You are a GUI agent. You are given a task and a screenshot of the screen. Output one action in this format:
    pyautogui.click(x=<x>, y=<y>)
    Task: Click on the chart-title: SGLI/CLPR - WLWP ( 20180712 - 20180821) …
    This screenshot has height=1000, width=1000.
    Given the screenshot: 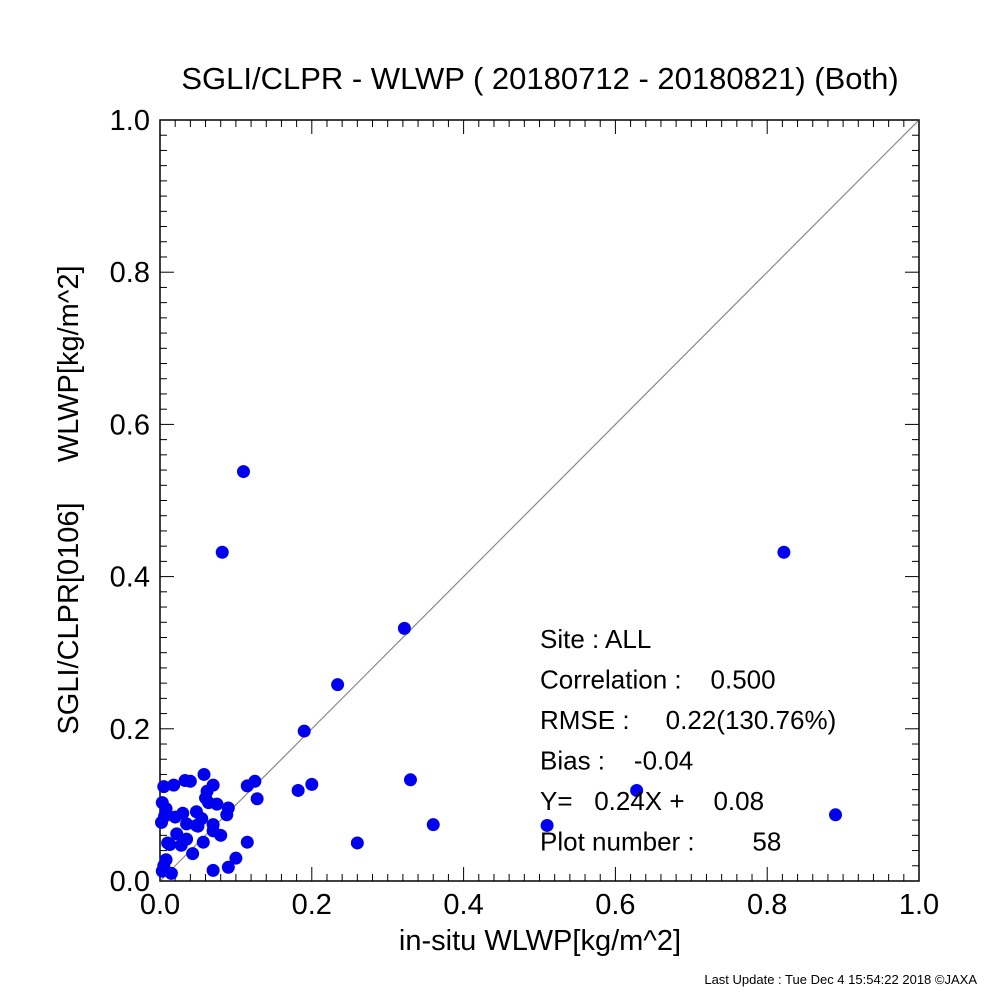 What is the action you would take?
    pyautogui.click(x=539, y=78)
    